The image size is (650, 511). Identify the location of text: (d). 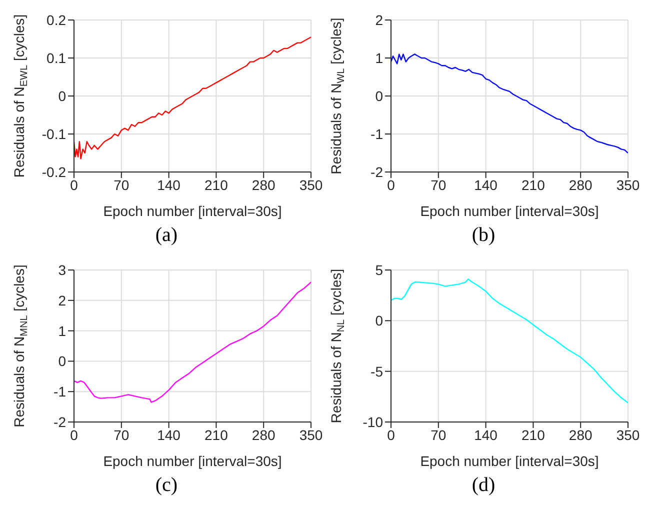
(483, 485).